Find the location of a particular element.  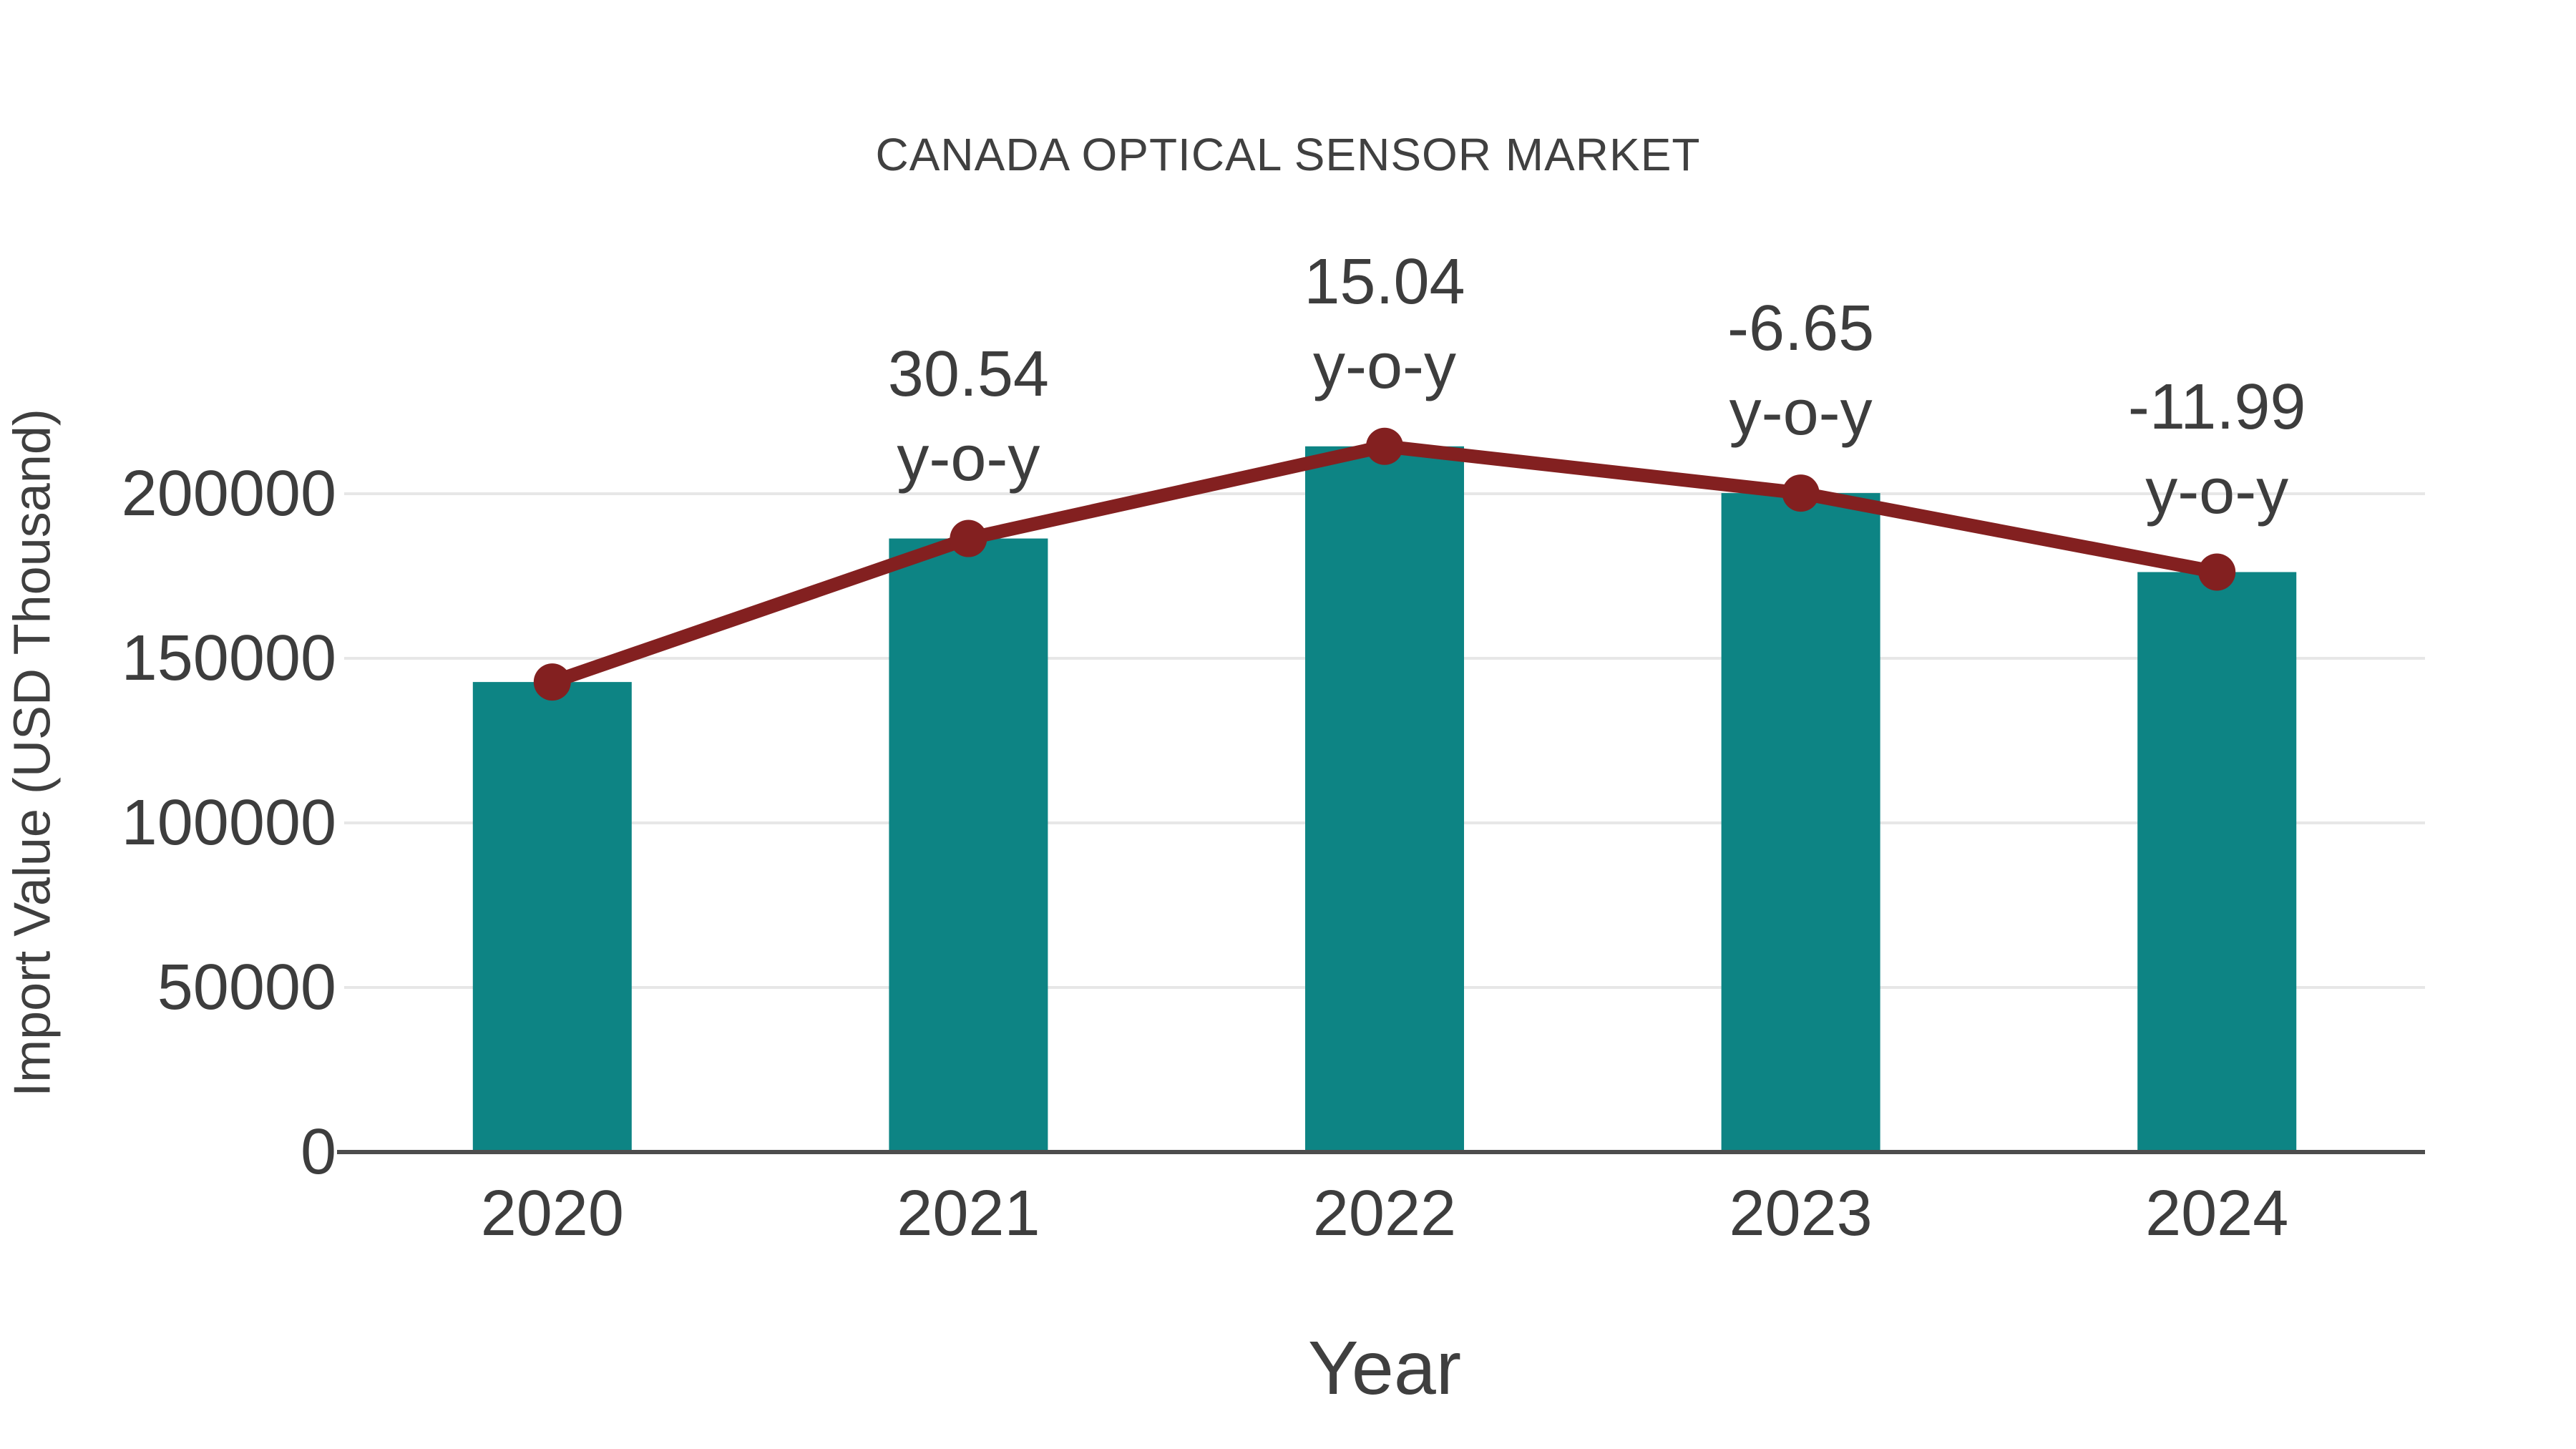

yoy-value: -6.65 is located at coordinates (1801, 329).